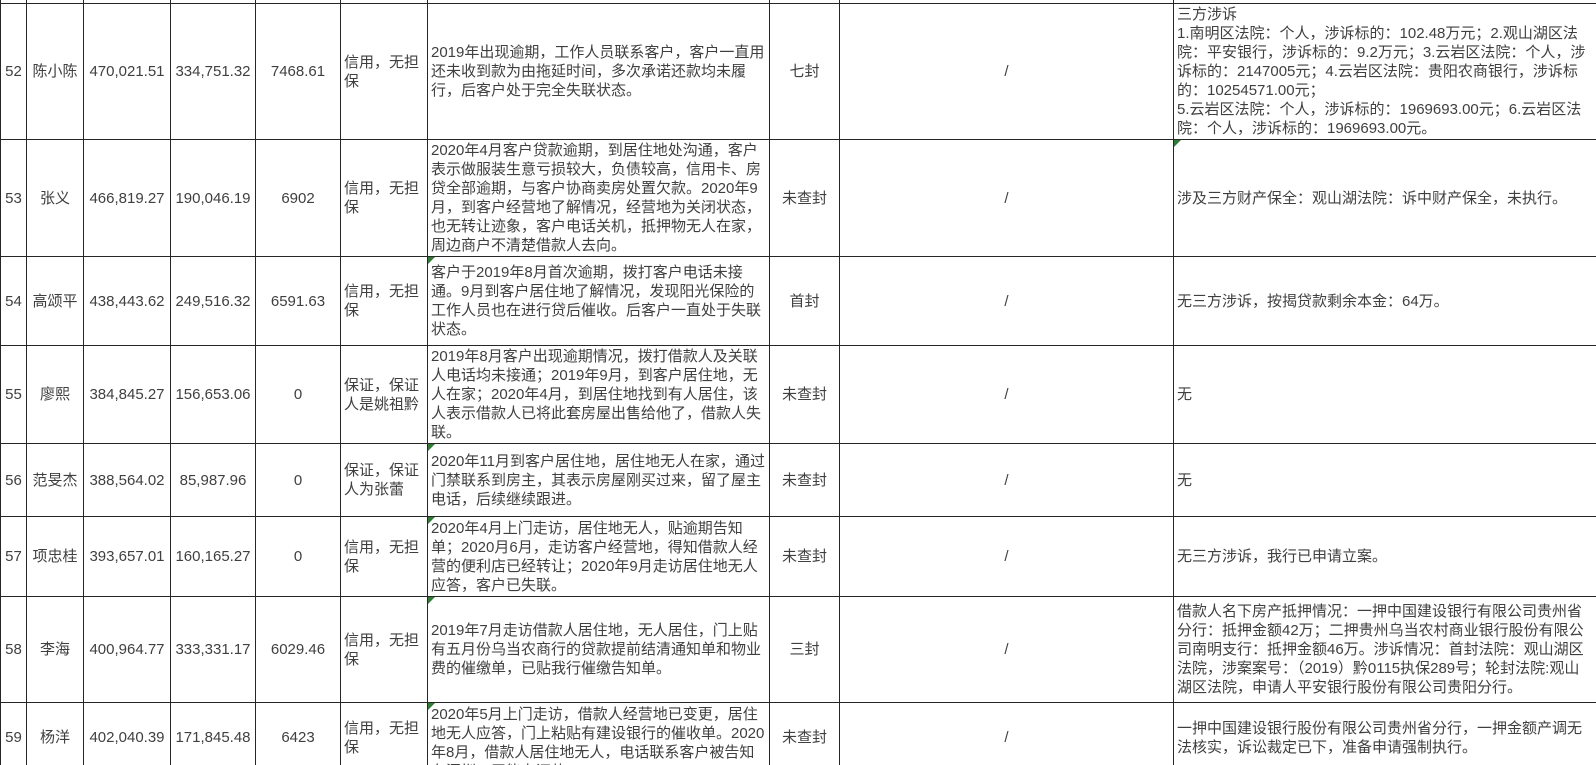  Describe the element at coordinates (13, 394) in the screenshot. I see `cell-seq: 55` at that location.